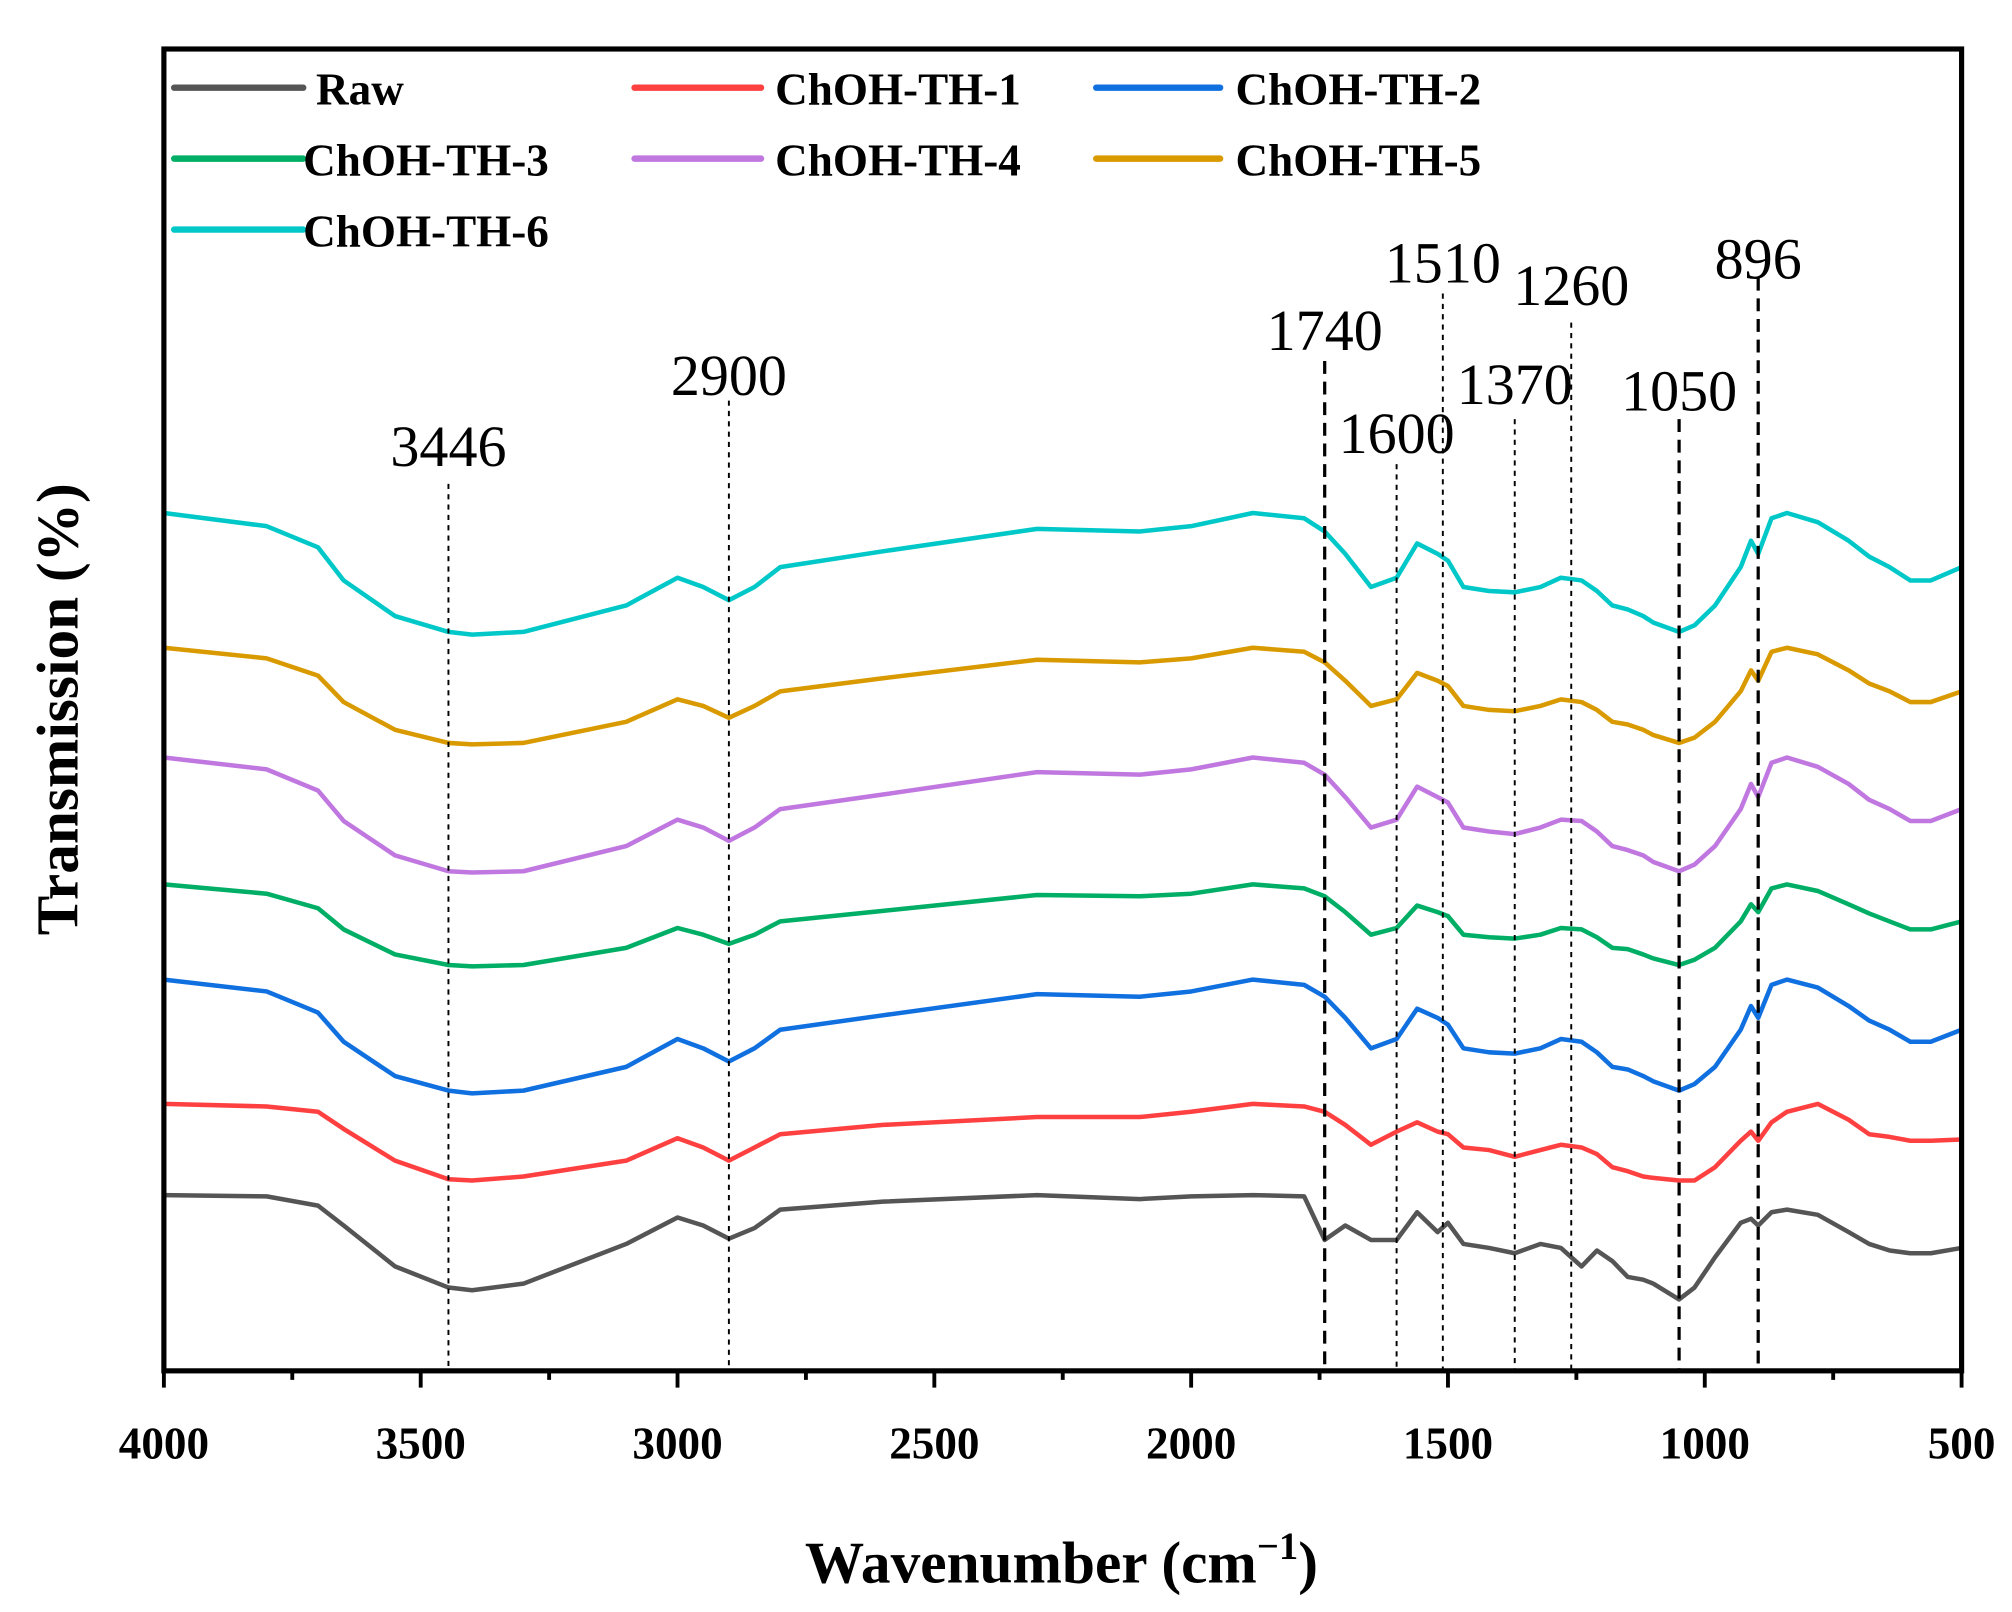 Image resolution: width=2012 pixels, height=1612 pixels. What do you see at coordinates (1679, 391) in the screenshot?
I see `peak-label-1050: 1050` at bounding box center [1679, 391].